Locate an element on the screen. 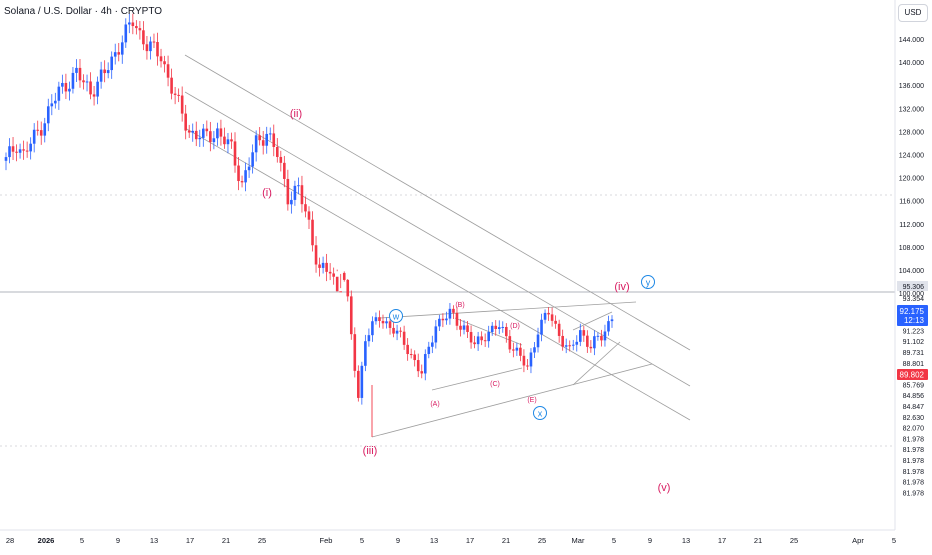  x-tick-label: 5 is located at coordinates (614, 540).